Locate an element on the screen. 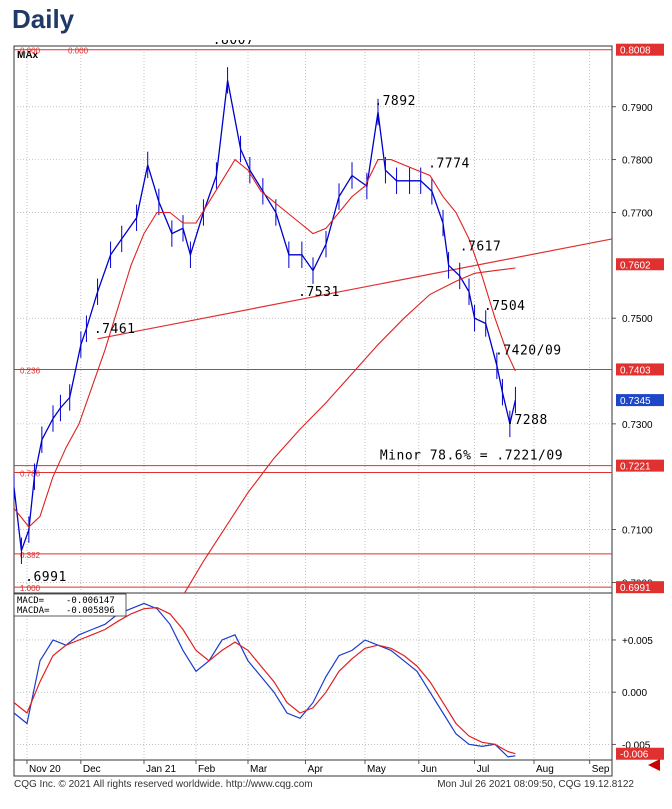 This screenshot has width=672, height=809. price-annotation: .7892 is located at coordinates (395, 101).